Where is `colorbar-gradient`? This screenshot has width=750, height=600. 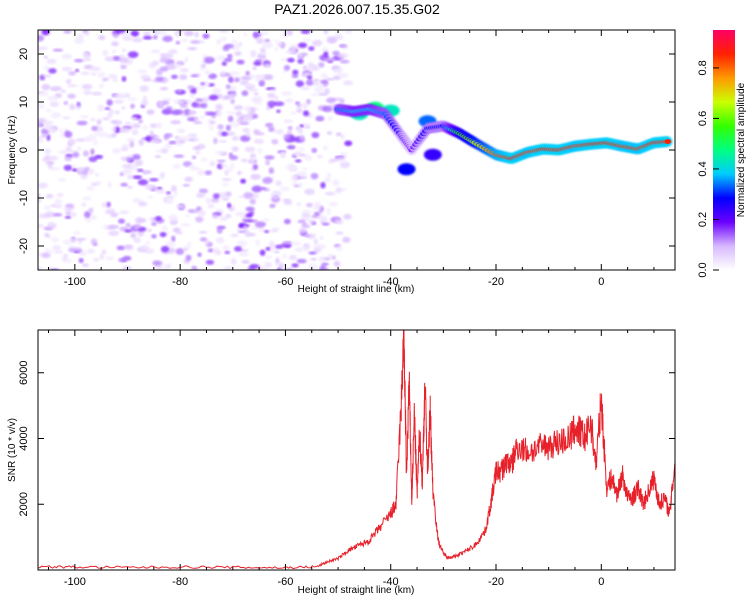 colorbar-gradient is located at coordinates (724, 150).